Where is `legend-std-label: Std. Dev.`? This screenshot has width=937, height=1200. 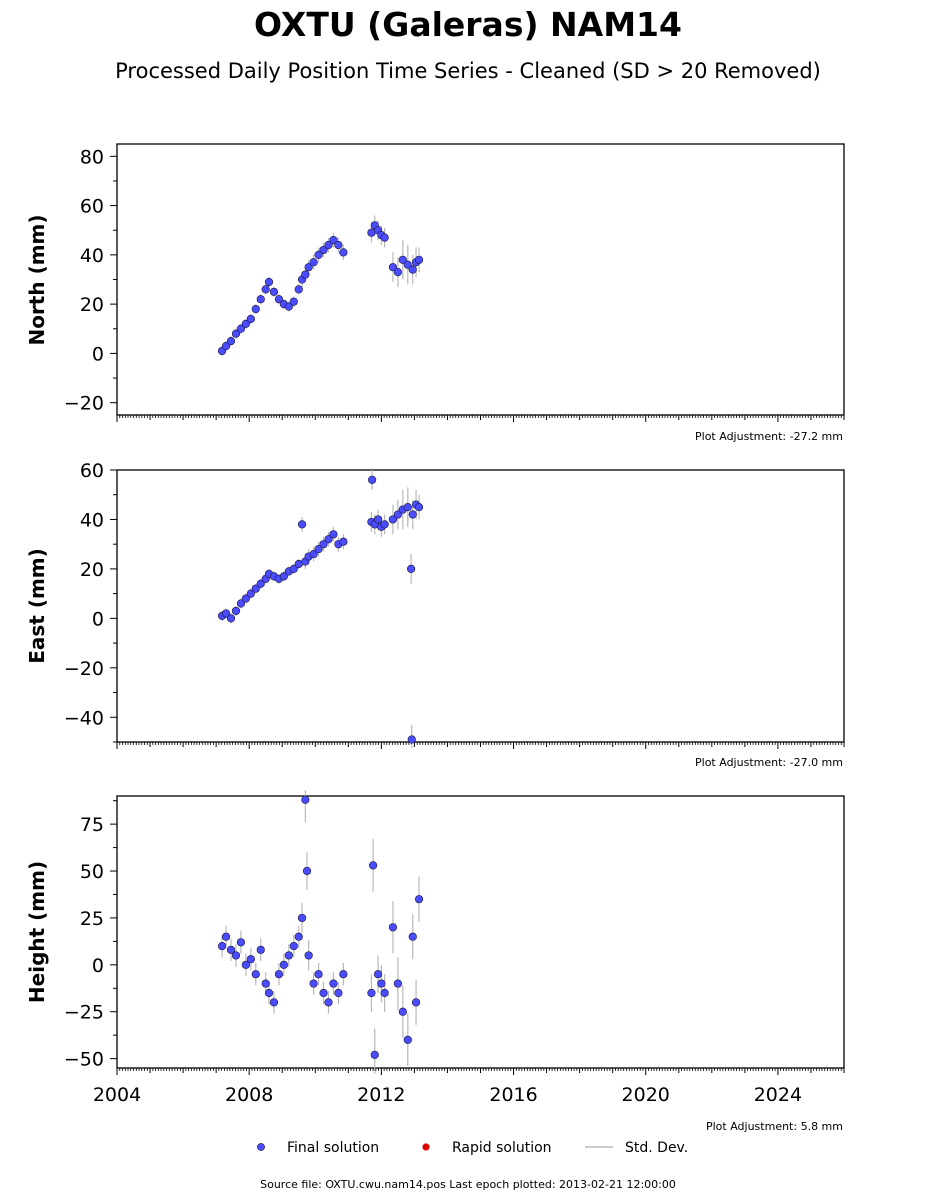
legend-std-label: Std. Dev. is located at coordinates (656, 1148).